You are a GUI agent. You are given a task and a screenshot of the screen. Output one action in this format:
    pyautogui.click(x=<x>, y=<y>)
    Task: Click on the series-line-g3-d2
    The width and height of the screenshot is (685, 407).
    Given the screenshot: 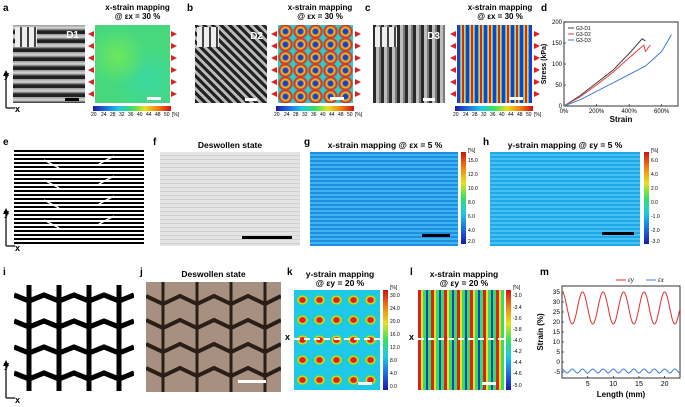 What is the action you would take?
    pyautogui.click(x=607, y=75)
    